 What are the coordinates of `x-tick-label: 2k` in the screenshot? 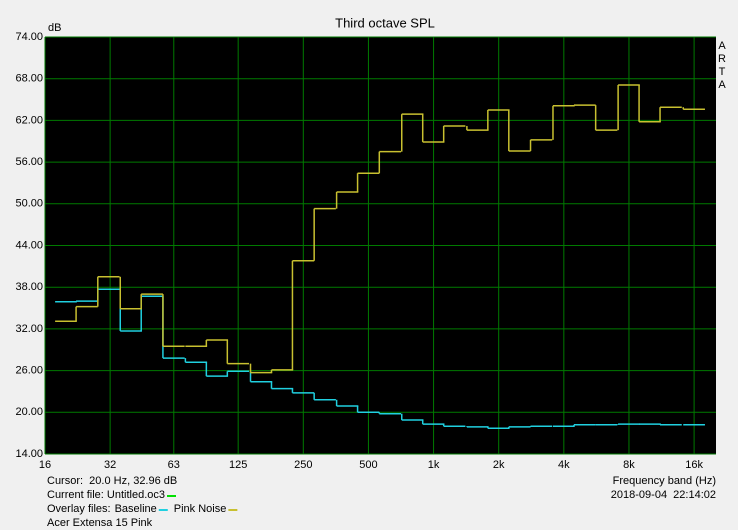 It's located at (499, 465).